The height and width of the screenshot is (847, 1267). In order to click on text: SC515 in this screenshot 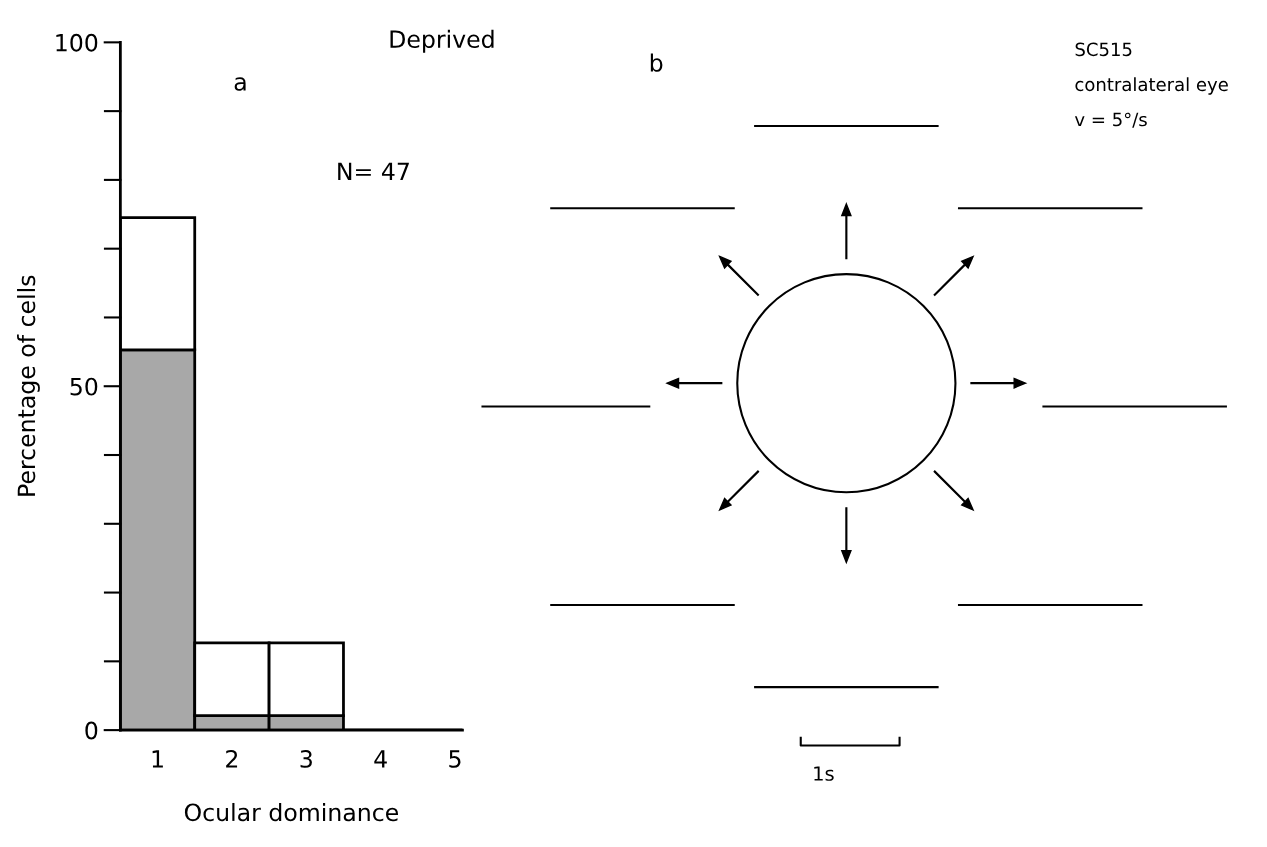, I will do `click(1103, 49)`.